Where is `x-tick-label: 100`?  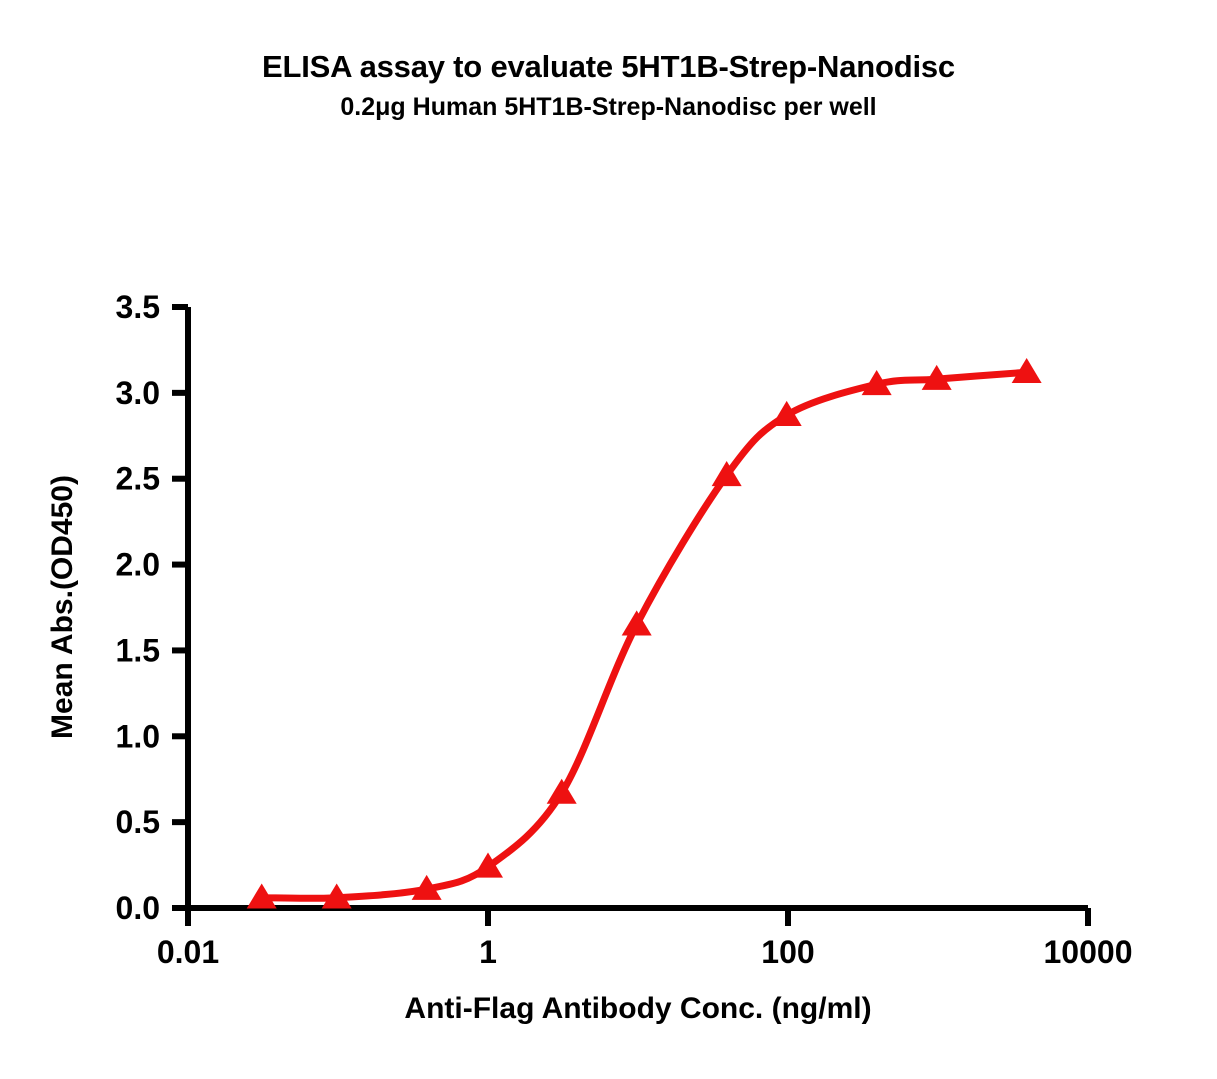
x-tick-label: 100 is located at coordinates (787, 952).